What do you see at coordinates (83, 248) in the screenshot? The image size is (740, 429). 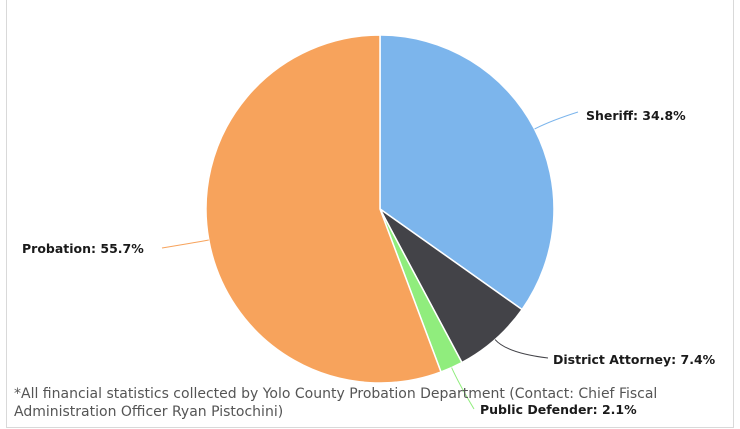 I see `slice-label-probation: Probation: 55.7%` at bounding box center [83, 248].